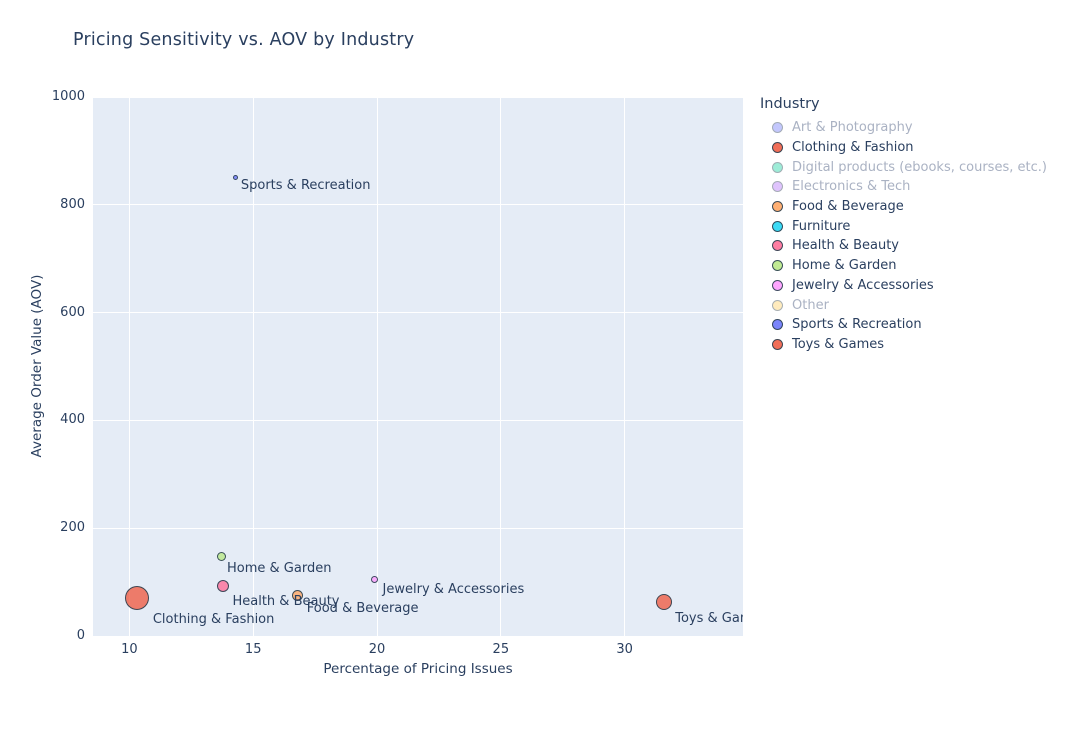 The width and height of the screenshot is (1080, 740). What do you see at coordinates (453, 589) in the screenshot?
I see `point-label-jewelry-accessories: Jewelry & Accessories` at bounding box center [453, 589].